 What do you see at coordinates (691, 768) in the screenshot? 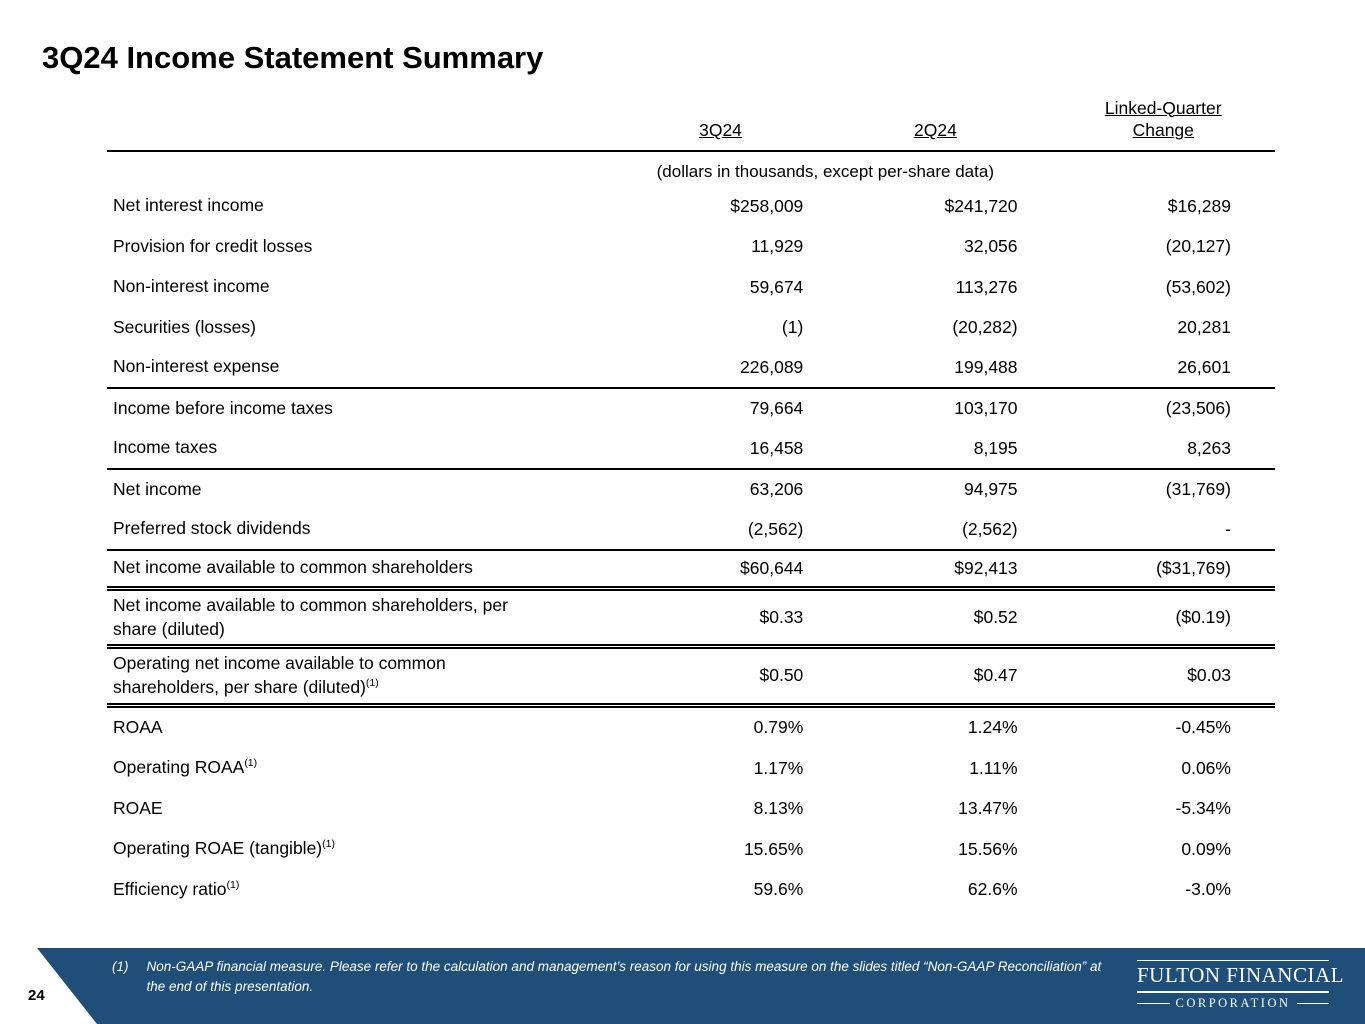
I see `table-row: Operating ROAA(1) 1.17% 1.11% 0.06%` at bounding box center [691, 768].